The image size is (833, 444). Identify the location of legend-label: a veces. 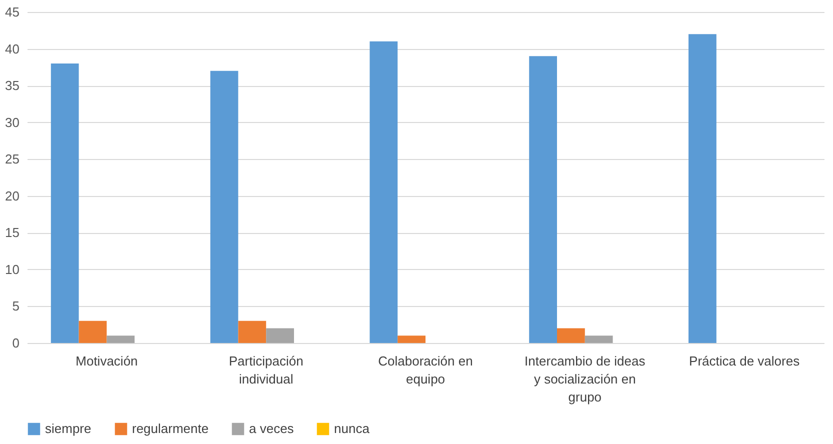
(271, 428).